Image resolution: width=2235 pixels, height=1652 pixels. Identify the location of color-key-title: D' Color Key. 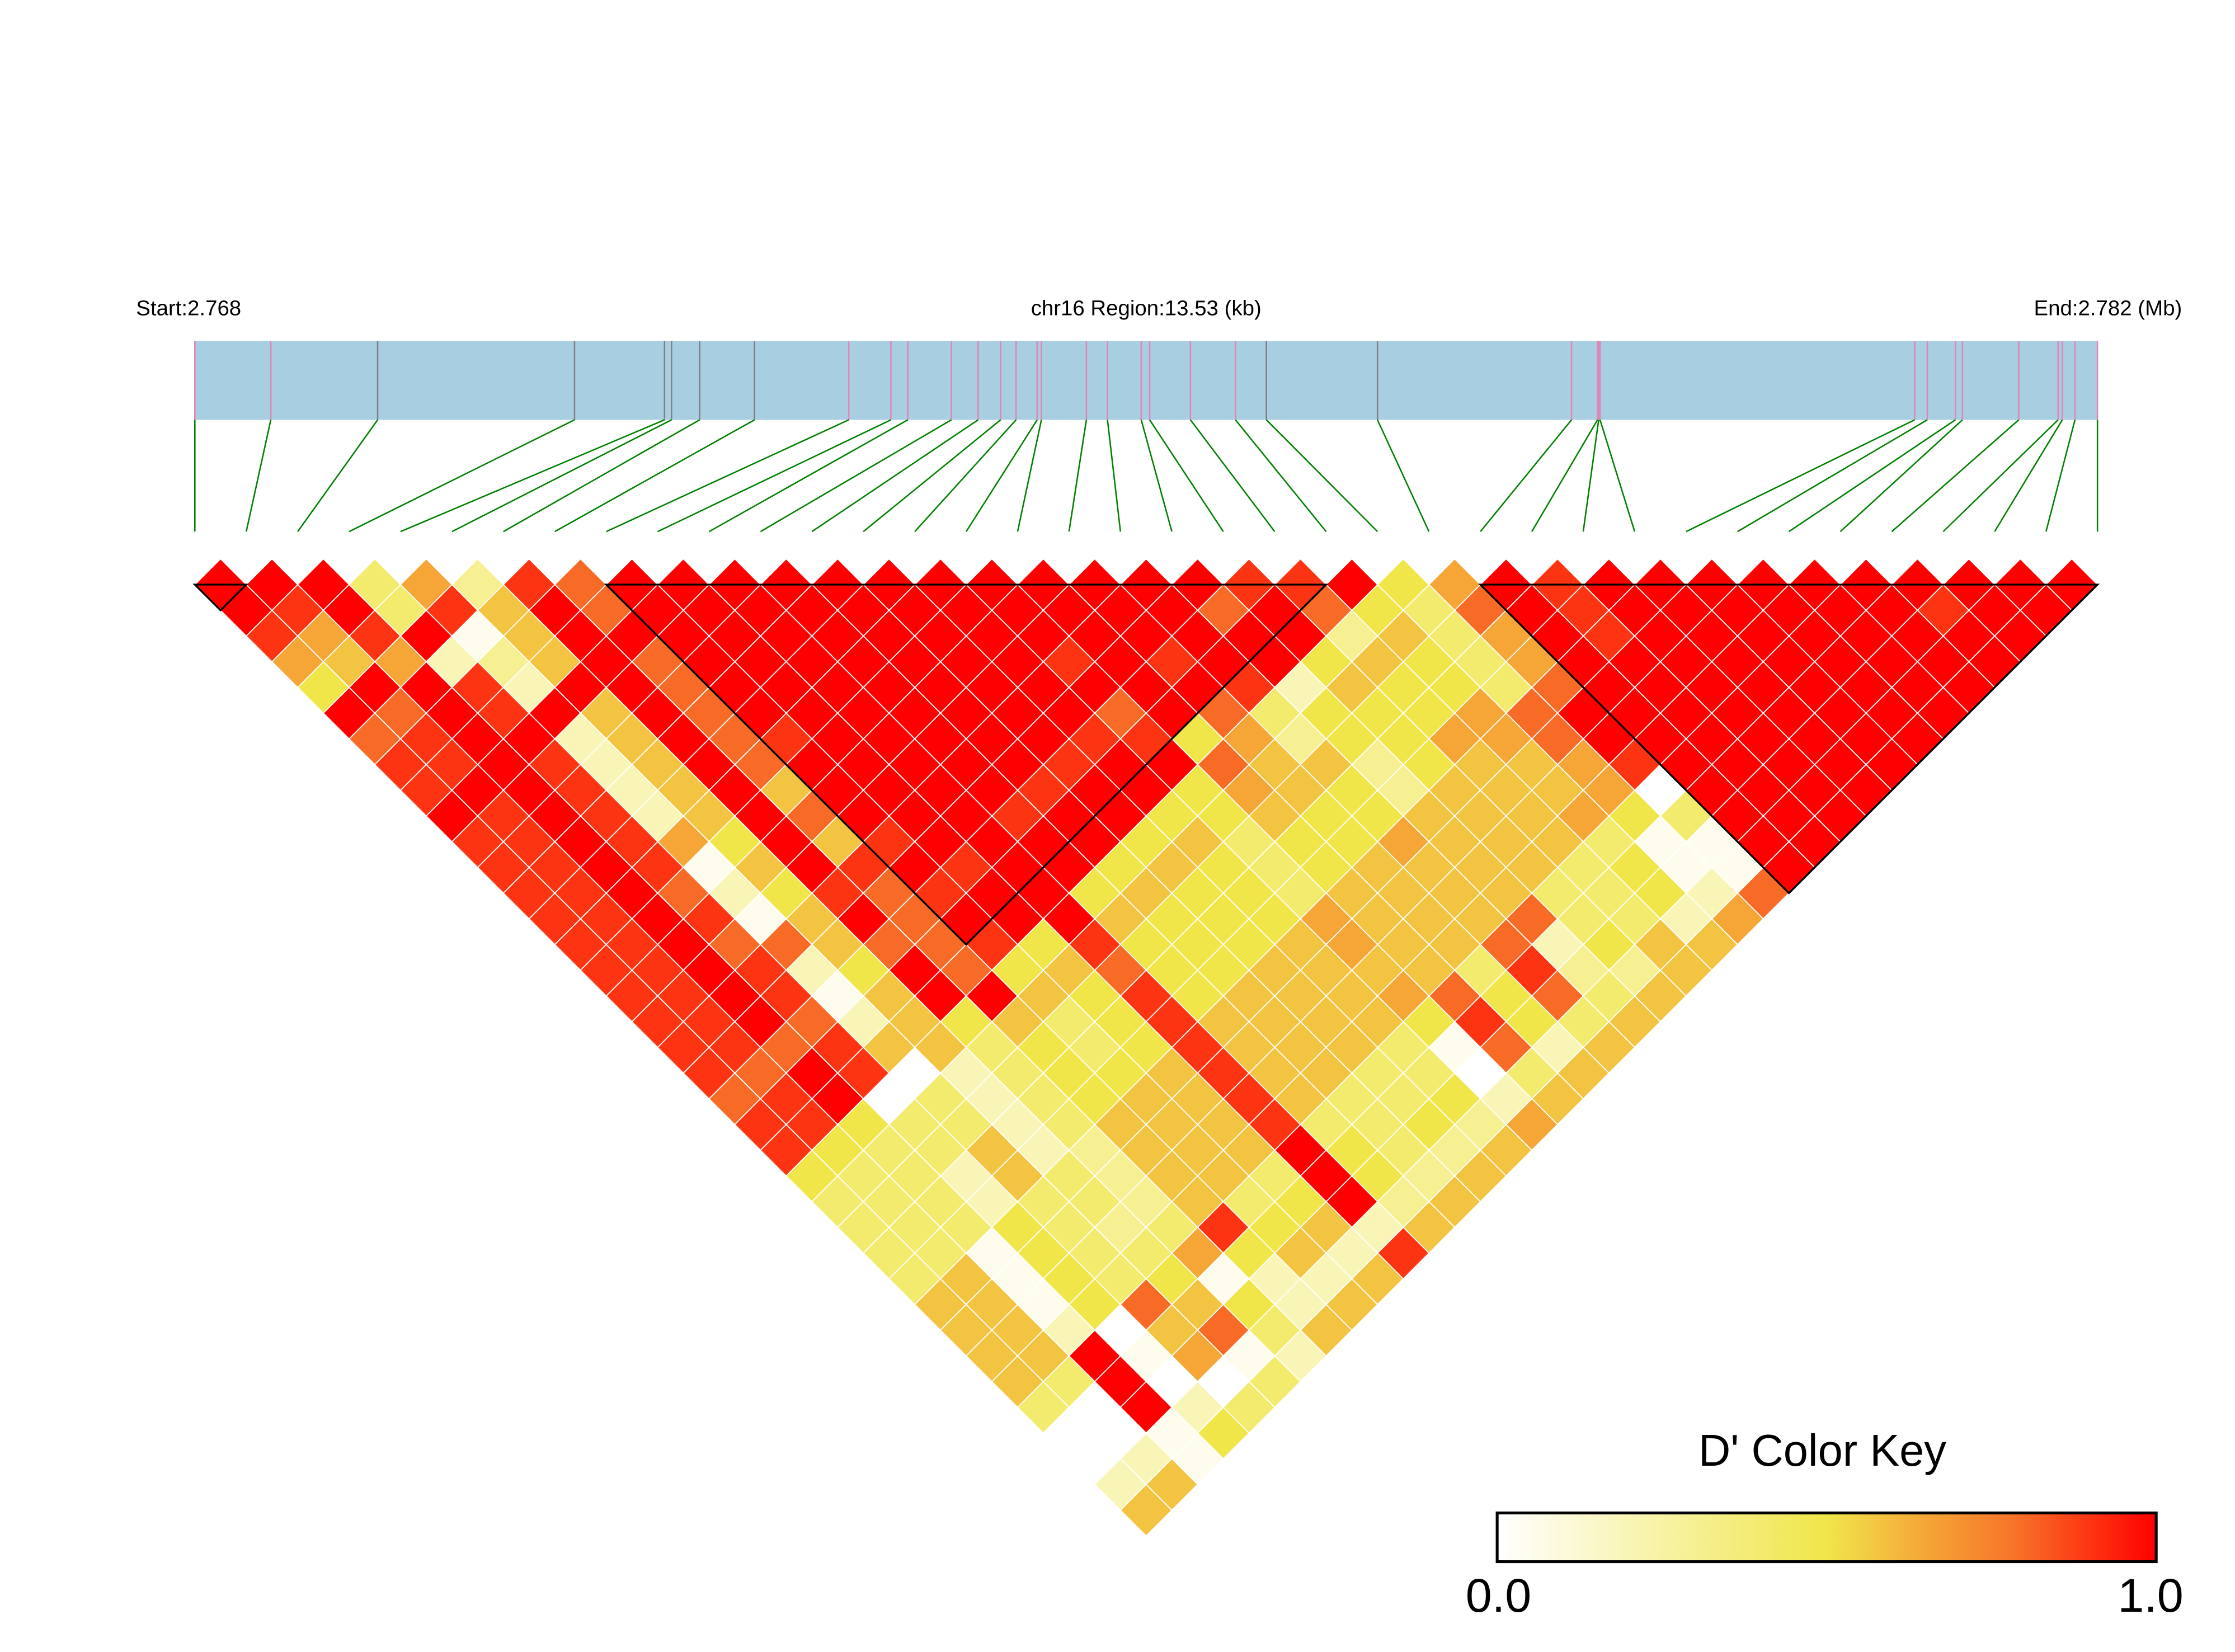
(1822, 1450).